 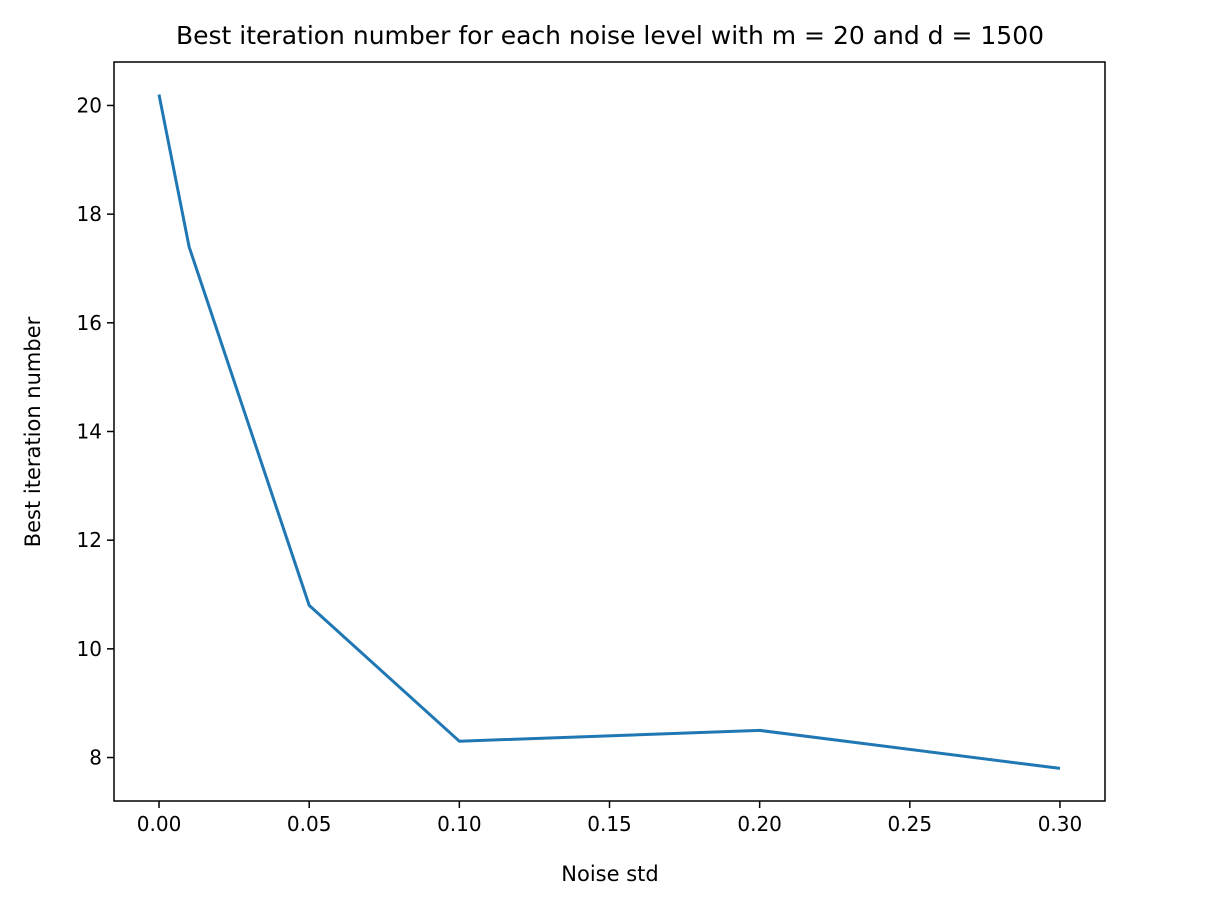 What do you see at coordinates (33, 431) in the screenshot?
I see `y-axis-label: Best iteration number` at bounding box center [33, 431].